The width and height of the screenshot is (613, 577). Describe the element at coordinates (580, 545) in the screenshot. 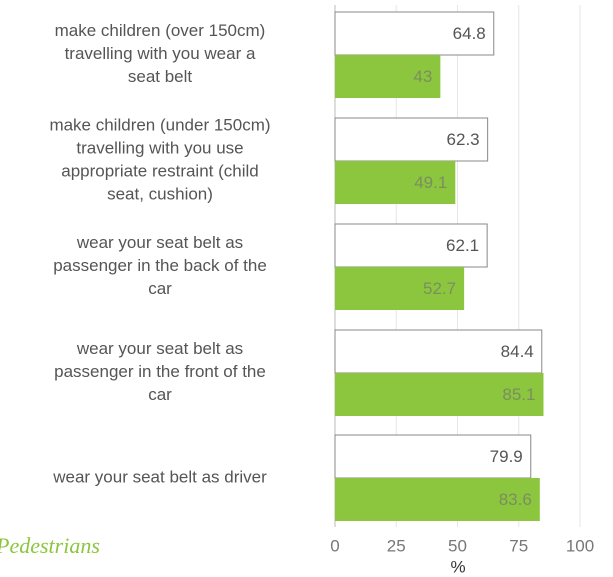

I see `x-tick-label: 100` at that location.